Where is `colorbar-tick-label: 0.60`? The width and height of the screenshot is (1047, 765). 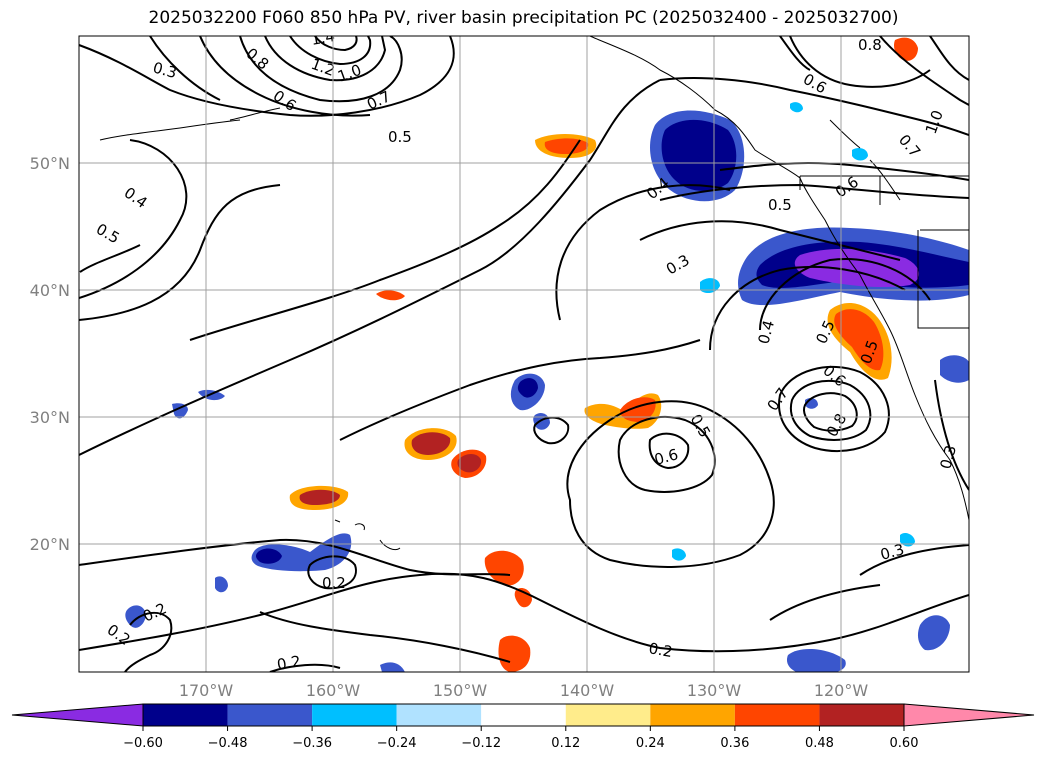
colorbar-tick-label: 0.60 is located at coordinates (904, 743).